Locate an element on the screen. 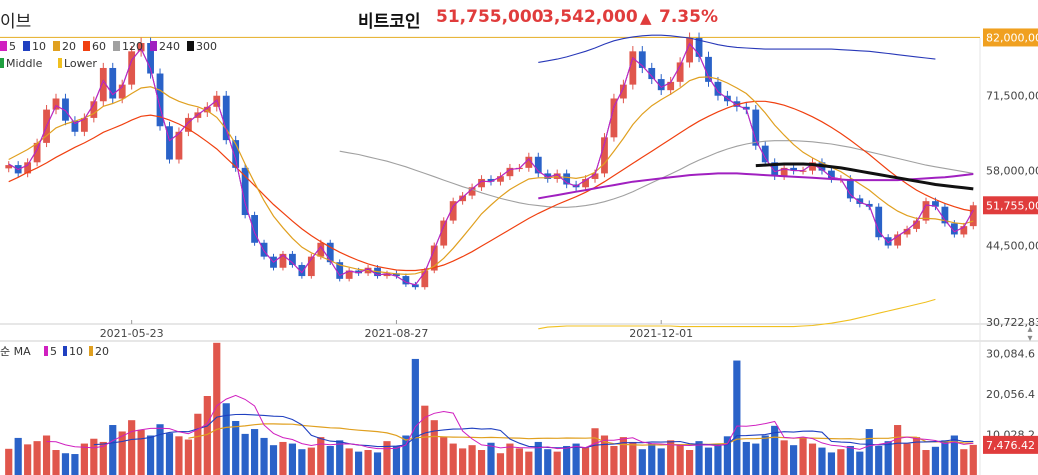  x-tick-label: 2021-05-23 is located at coordinates (132, 333).